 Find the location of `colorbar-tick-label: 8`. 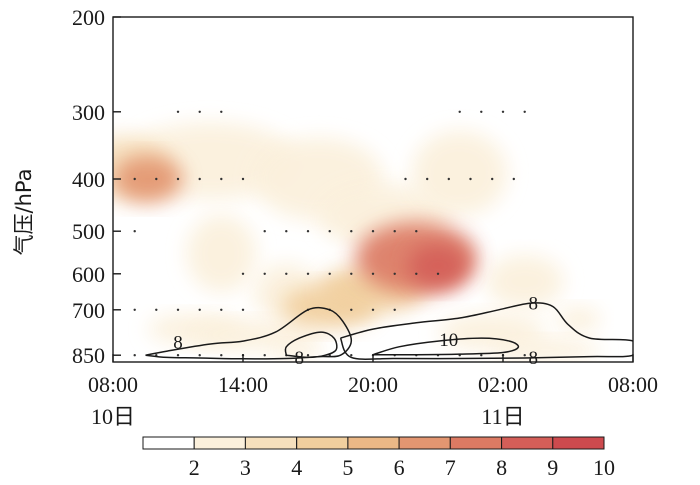

colorbar-tick-label: 8 is located at coordinates (501, 467).